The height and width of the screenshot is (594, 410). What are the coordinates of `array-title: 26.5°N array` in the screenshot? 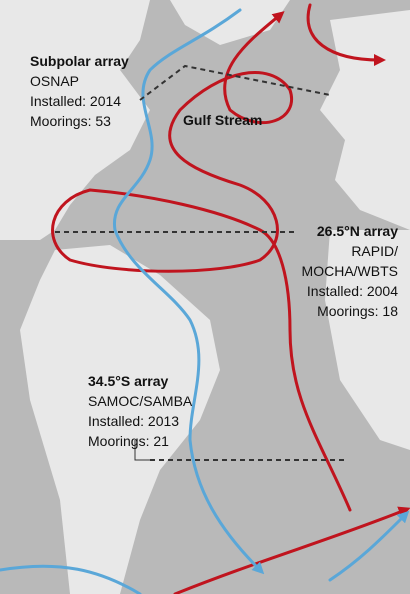 It's located at (357, 231).